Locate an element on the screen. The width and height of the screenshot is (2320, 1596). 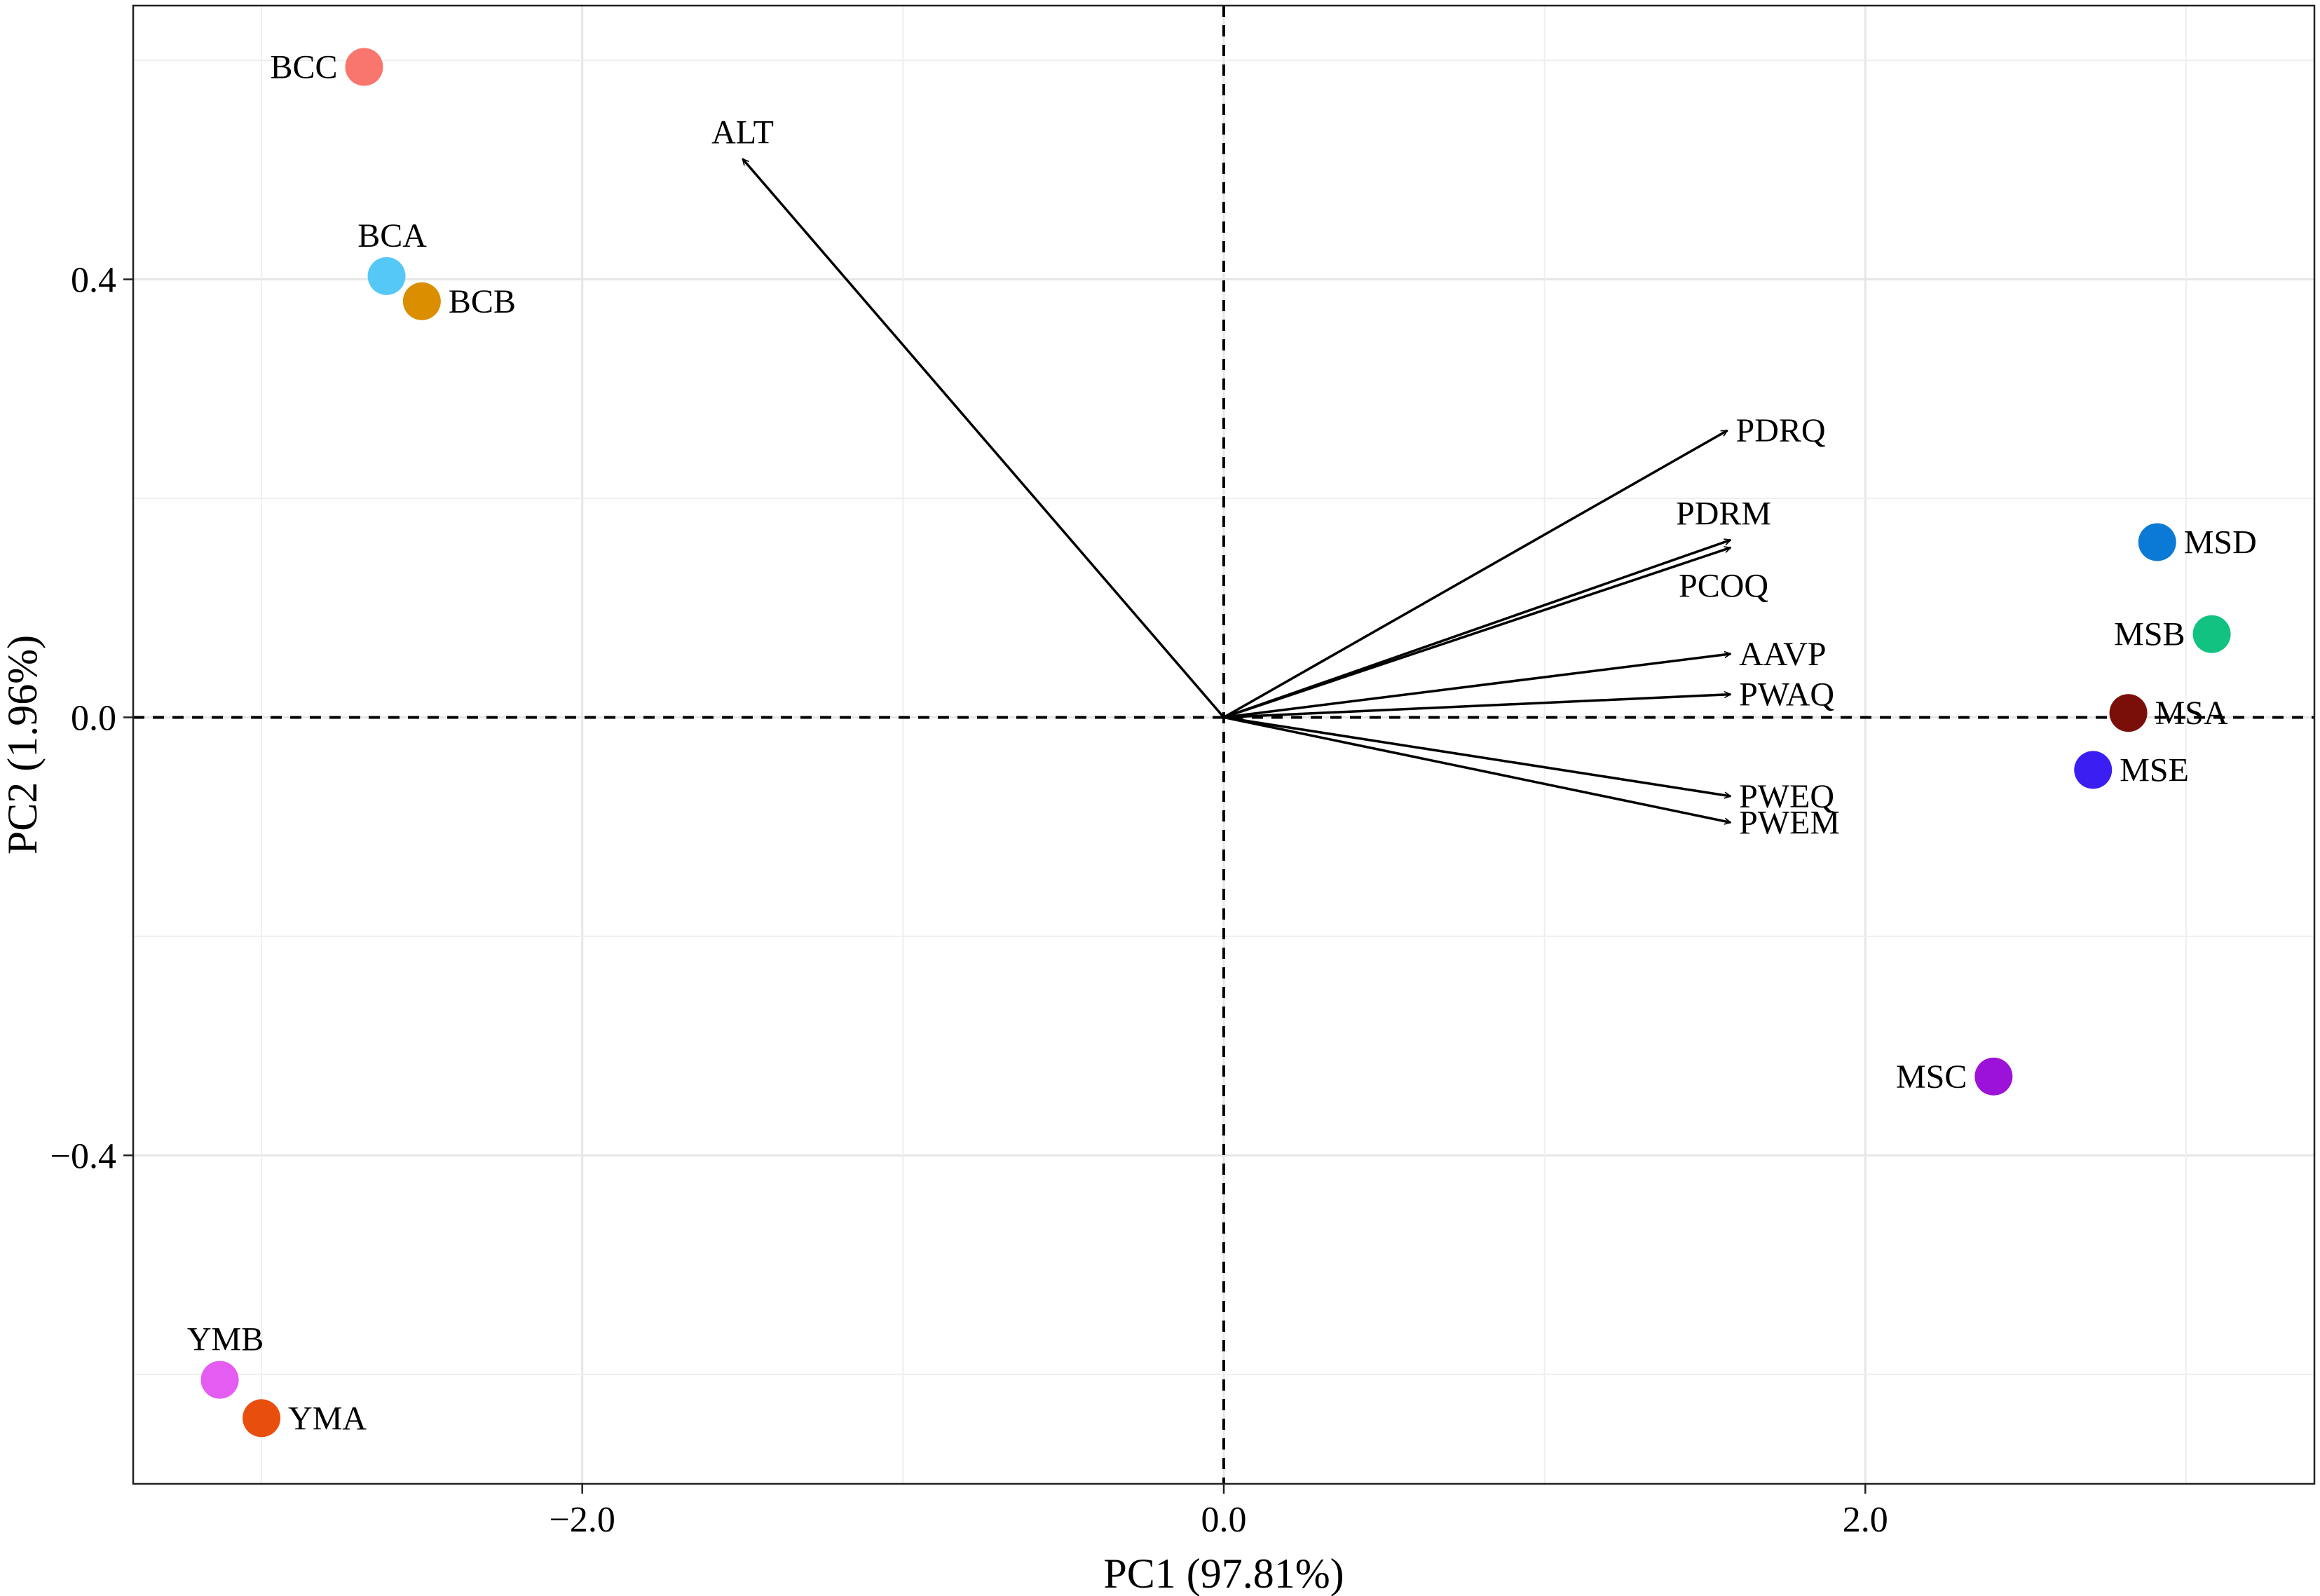
y-tick-label: 0.0 is located at coordinates (93, 718).